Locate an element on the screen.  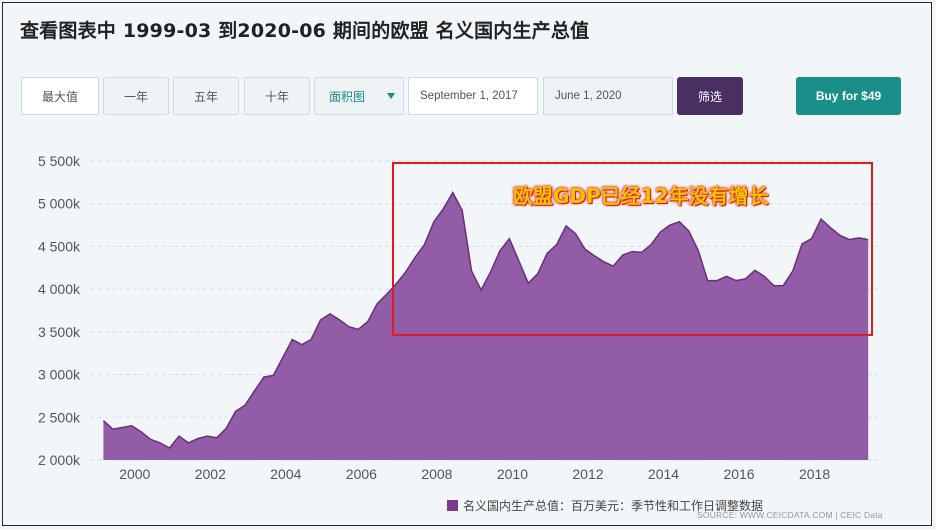
x-axis-labels: 2000 2002 2004 2006 2008 2010 2012 2014 2016 2018 is located at coordinates (474, 474).